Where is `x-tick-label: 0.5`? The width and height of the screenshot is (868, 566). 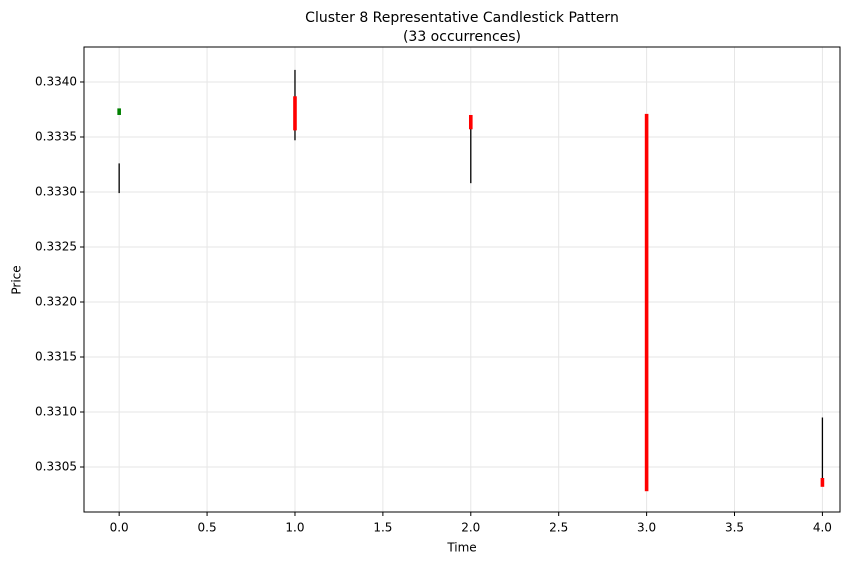 x-tick-label: 0.5 is located at coordinates (207, 528).